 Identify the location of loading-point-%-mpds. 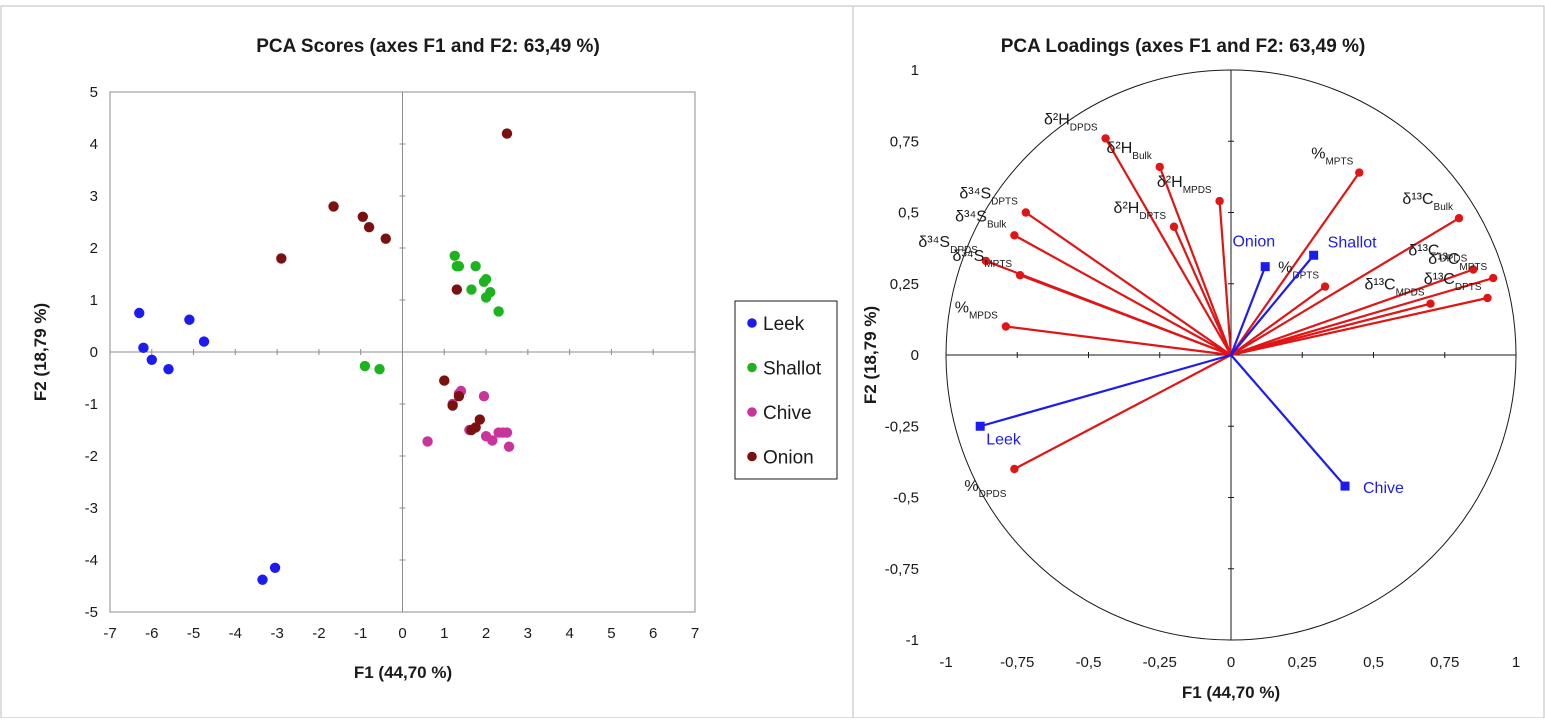
(1006, 326).